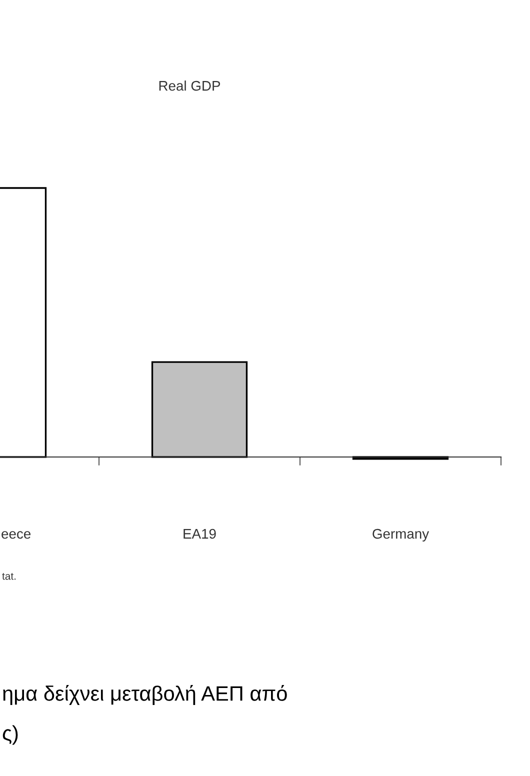  Describe the element at coordinates (200, 533) in the screenshot. I see `x-tick-label: EA19` at that location.